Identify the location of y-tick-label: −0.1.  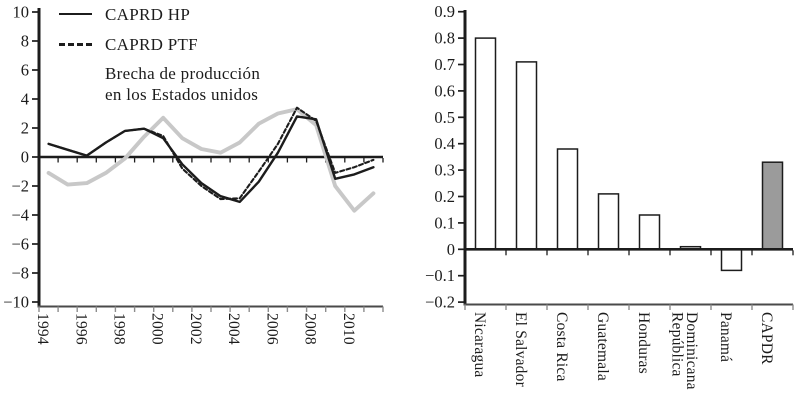
(440, 275).